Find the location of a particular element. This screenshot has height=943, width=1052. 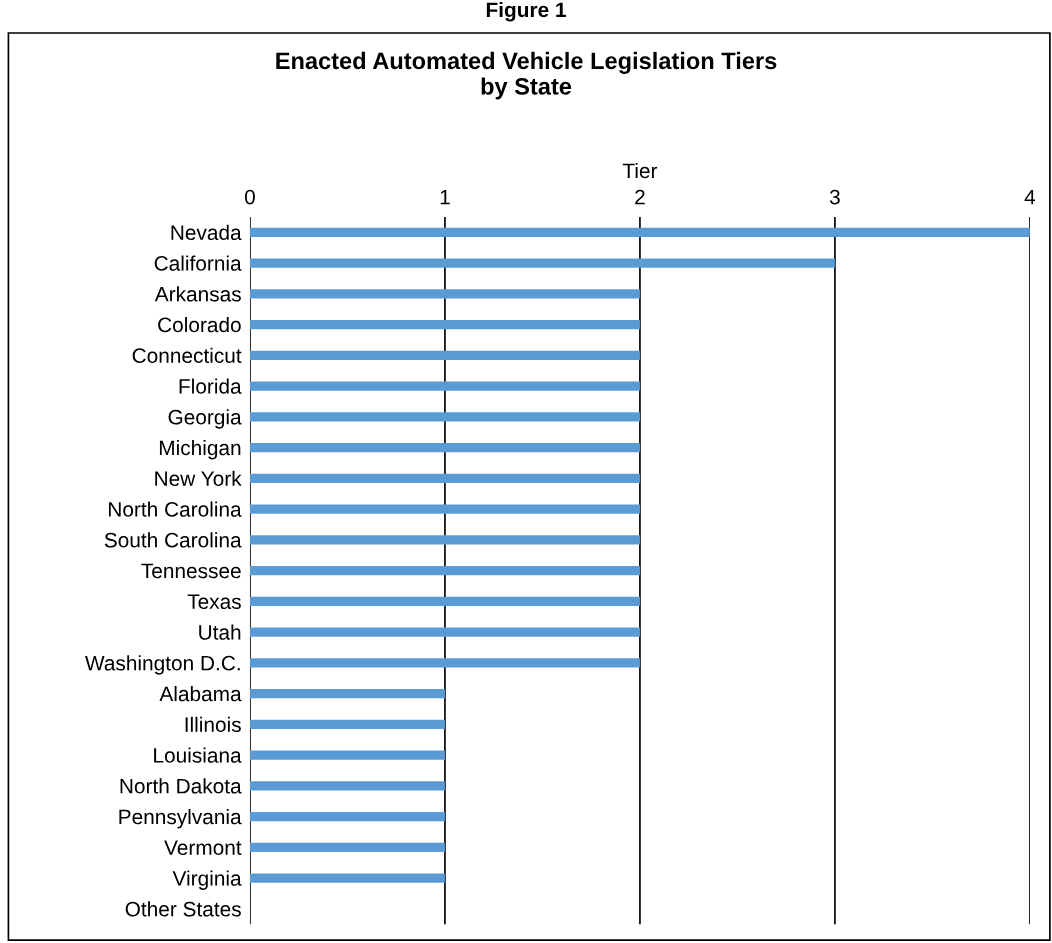

y-tick-label: Alabama is located at coordinates (200, 693).